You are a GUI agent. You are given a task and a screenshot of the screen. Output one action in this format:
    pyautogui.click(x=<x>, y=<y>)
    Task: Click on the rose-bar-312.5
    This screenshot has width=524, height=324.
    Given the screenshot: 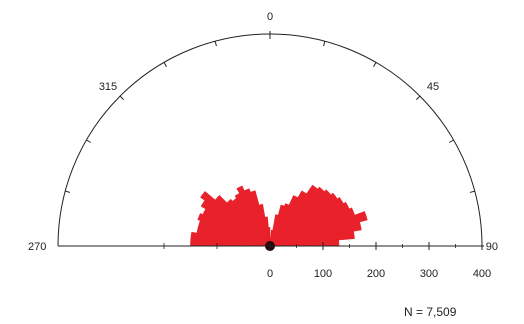 What is the action you would take?
    pyautogui.click(x=242, y=220)
    